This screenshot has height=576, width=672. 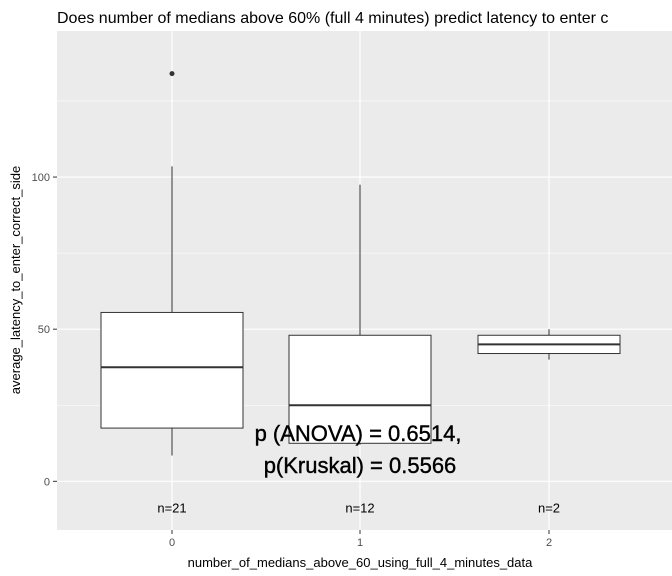 What do you see at coordinates (358, 449) in the screenshot?
I see `stats-annotation: p (ANOVA) = 0.6514, p(Kruskal) = 0.5566` at bounding box center [358, 449].